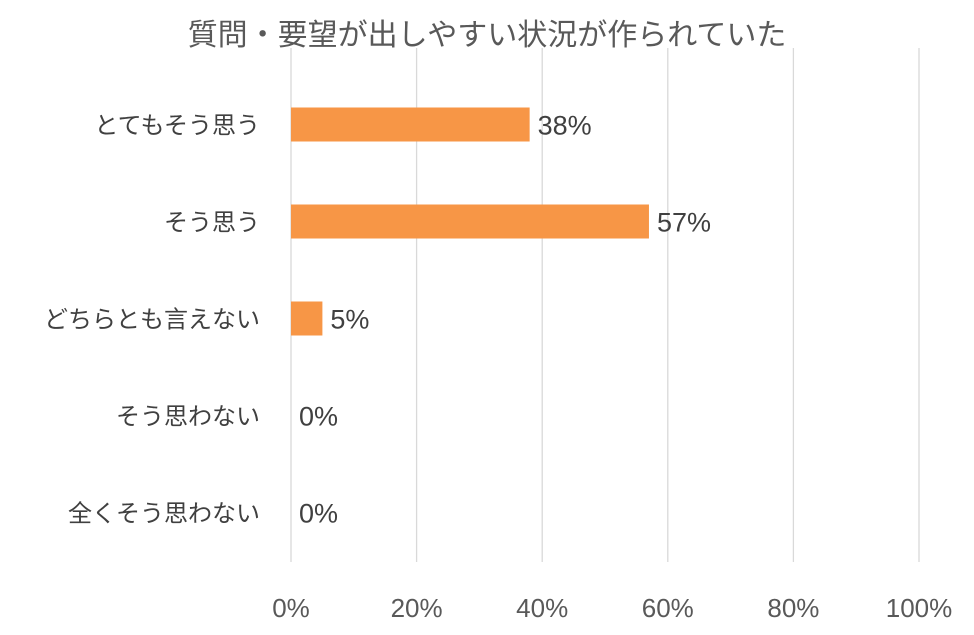  I want to click on data-label: 38%, so click(565, 126).